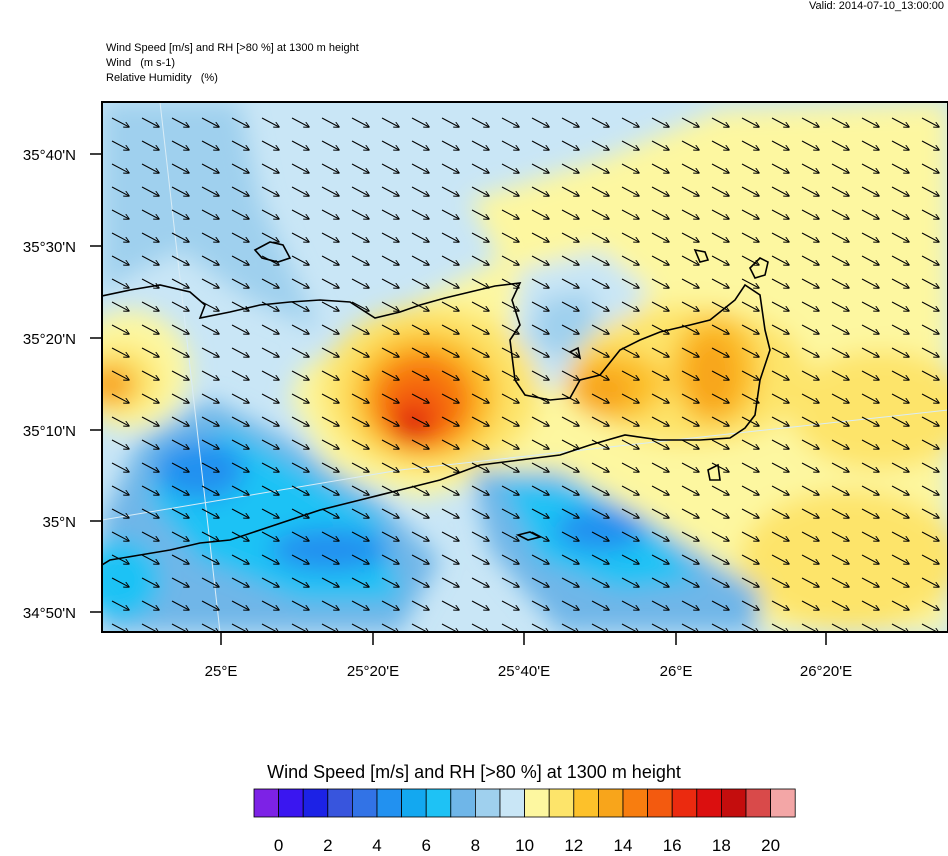 Image resolution: width=948 pixels, height=856 pixels. What do you see at coordinates (49, 247) in the screenshot?
I see `lat-label: 35°30'N` at bounding box center [49, 247].